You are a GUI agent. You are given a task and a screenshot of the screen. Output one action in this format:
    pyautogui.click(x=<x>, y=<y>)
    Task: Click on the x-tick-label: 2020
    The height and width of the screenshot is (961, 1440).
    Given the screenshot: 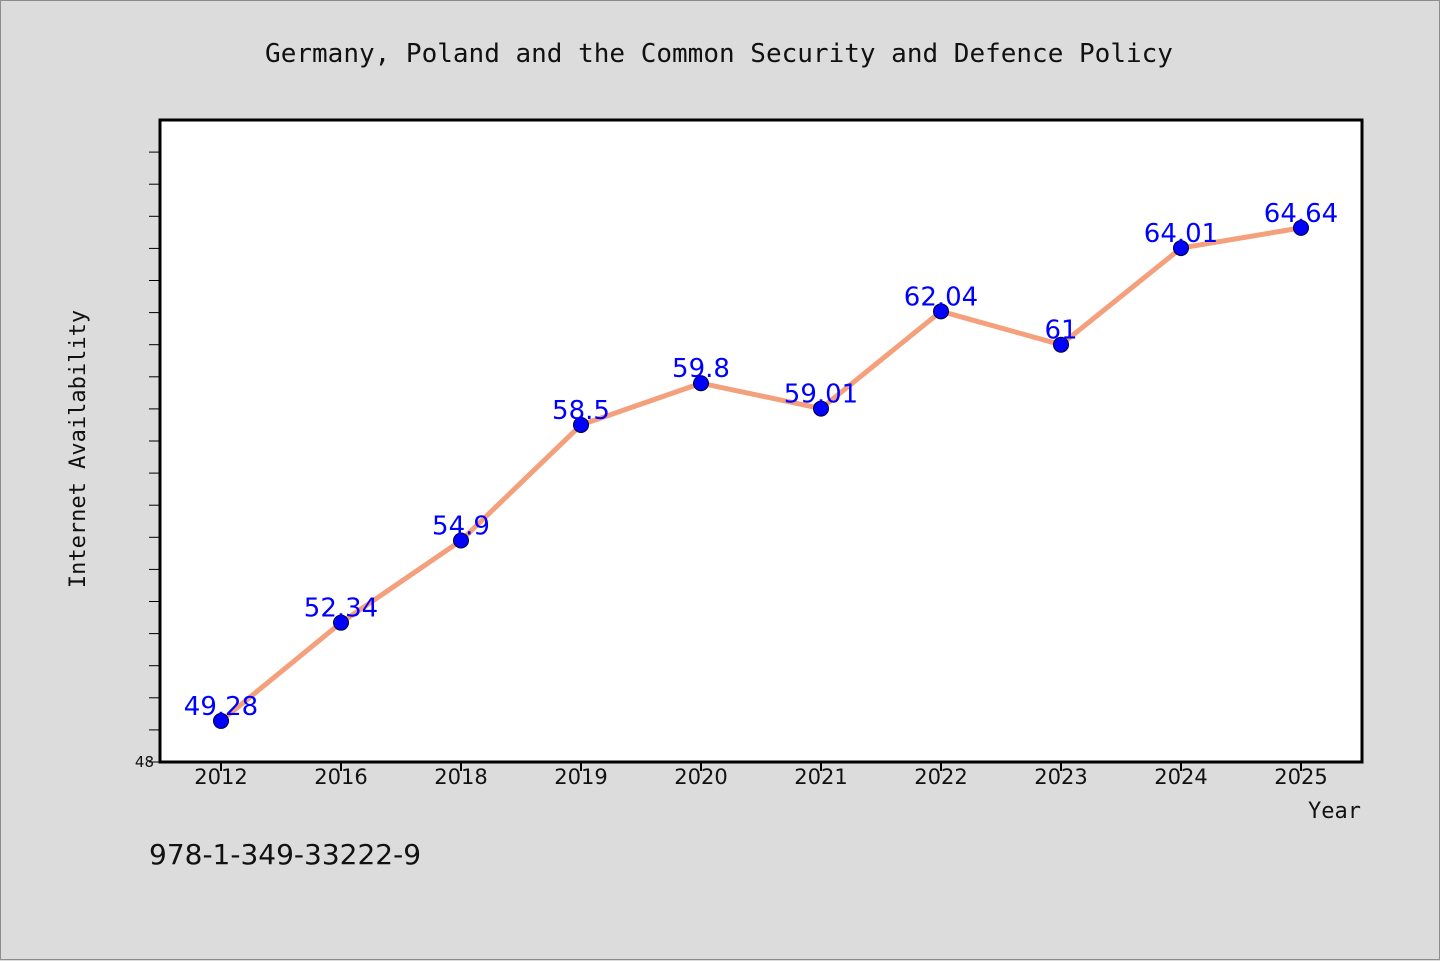 What is the action you would take?
    pyautogui.click(x=700, y=777)
    